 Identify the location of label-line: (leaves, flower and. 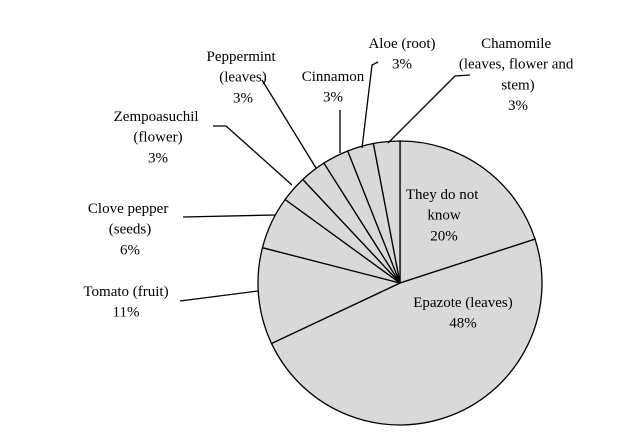
(518, 65).